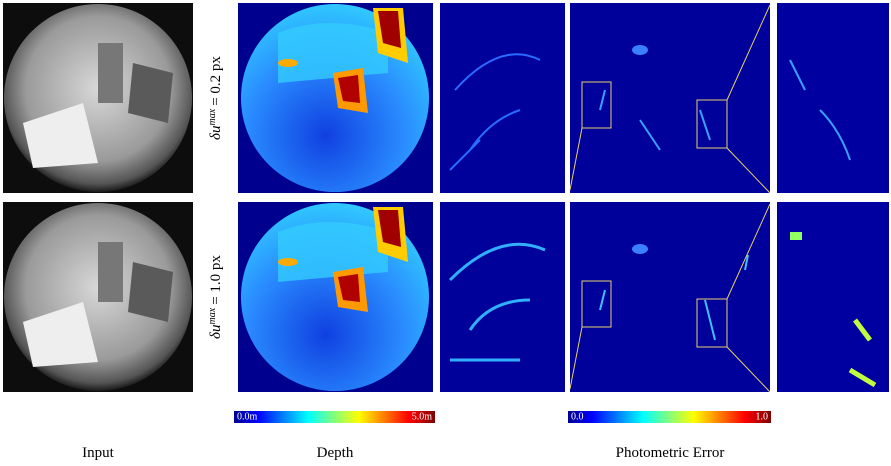  What do you see at coordinates (334, 417) in the screenshot?
I see `depth-colorbar` at bounding box center [334, 417].